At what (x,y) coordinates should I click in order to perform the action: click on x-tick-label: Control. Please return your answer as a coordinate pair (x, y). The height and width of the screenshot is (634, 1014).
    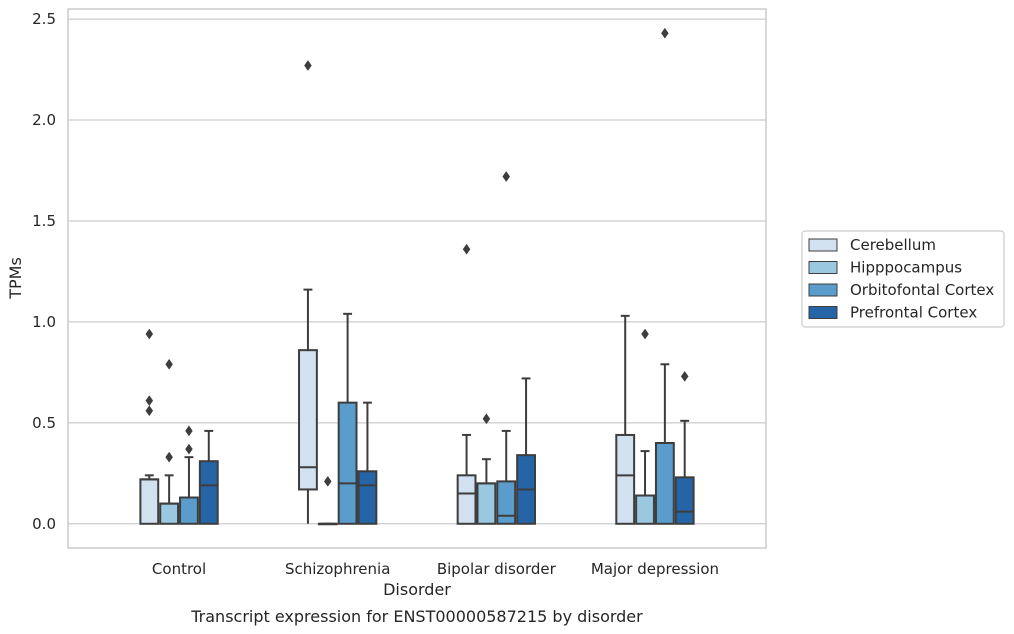
    Looking at the image, I should click on (179, 569).